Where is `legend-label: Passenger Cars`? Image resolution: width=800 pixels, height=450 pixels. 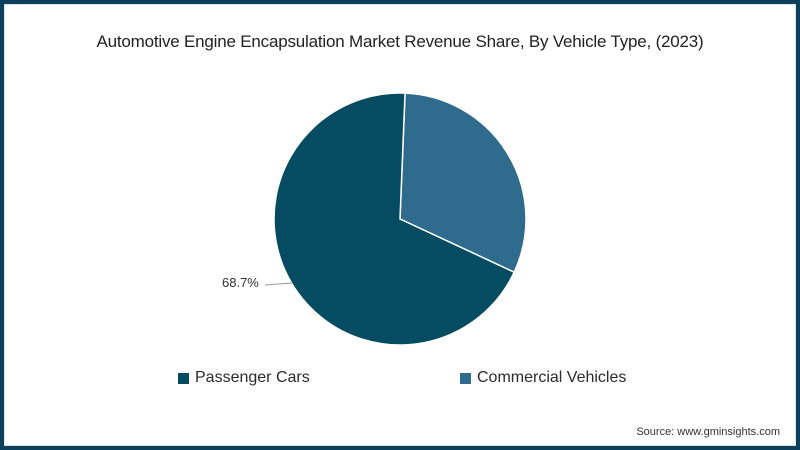 legend-label: Passenger Cars is located at coordinates (252, 377).